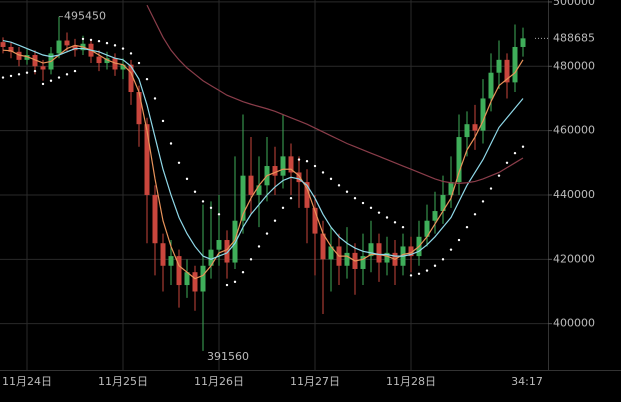 The height and width of the screenshot is (402, 621). What do you see at coordinates (85, 16) in the screenshot?
I see `max-label: 495450` at bounding box center [85, 16].